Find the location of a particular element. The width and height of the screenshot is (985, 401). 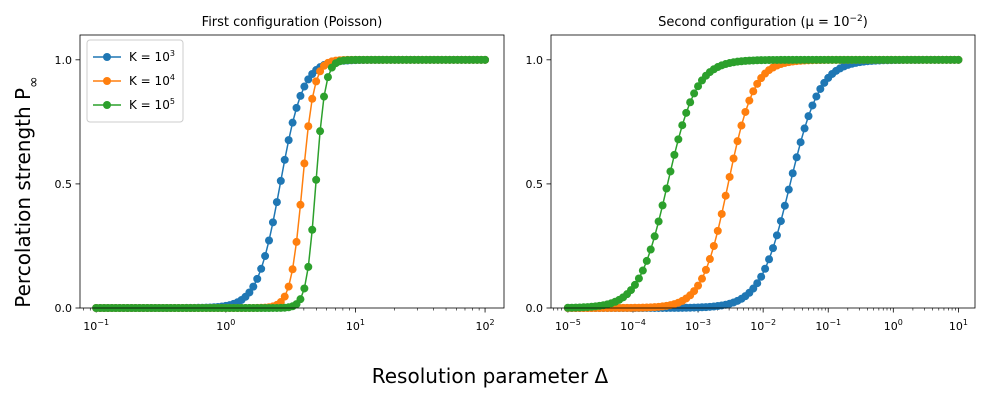

legend-box is located at coordinates (135, 81).